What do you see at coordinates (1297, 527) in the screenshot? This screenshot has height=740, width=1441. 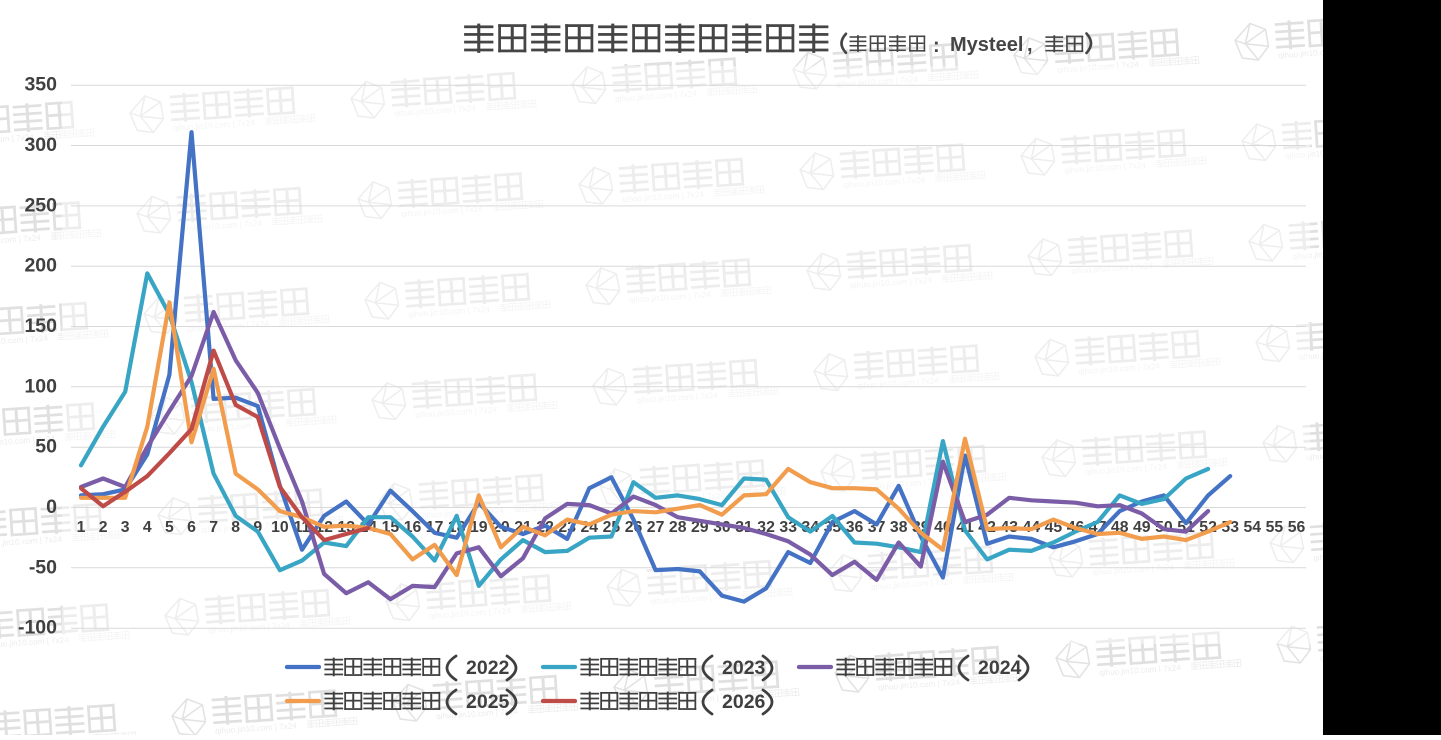 I see `svg-text: 56` at bounding box center [1297, 527].